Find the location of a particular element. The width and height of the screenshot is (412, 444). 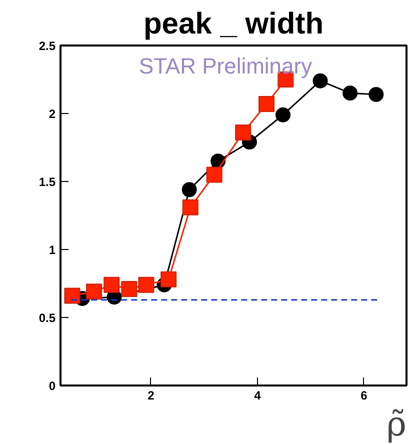

x-tick-label: 6 is located at coordinates (364, 395).